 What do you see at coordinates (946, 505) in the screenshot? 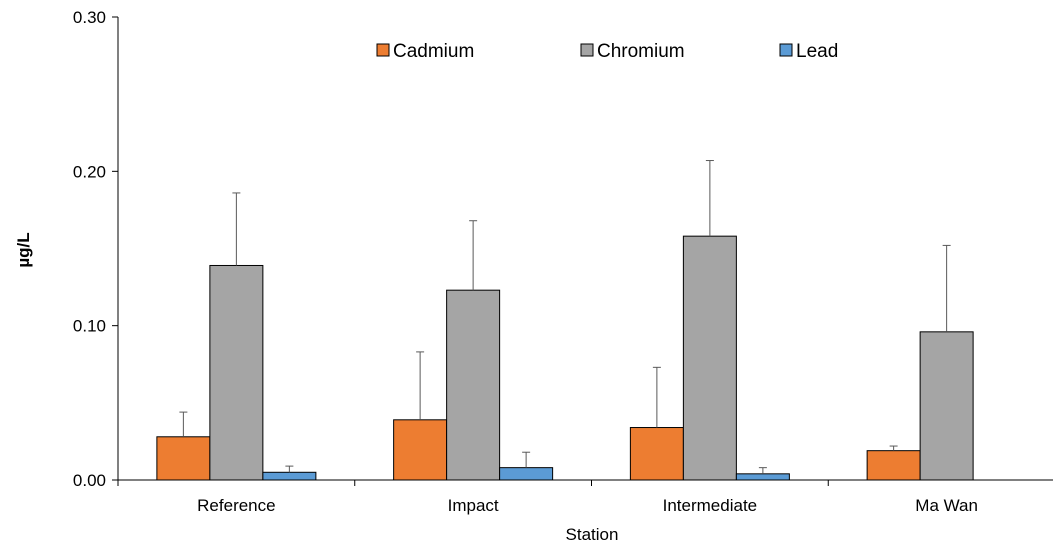
I see `x-tick-label: Ma Wan` at bounding box center [946, 505].